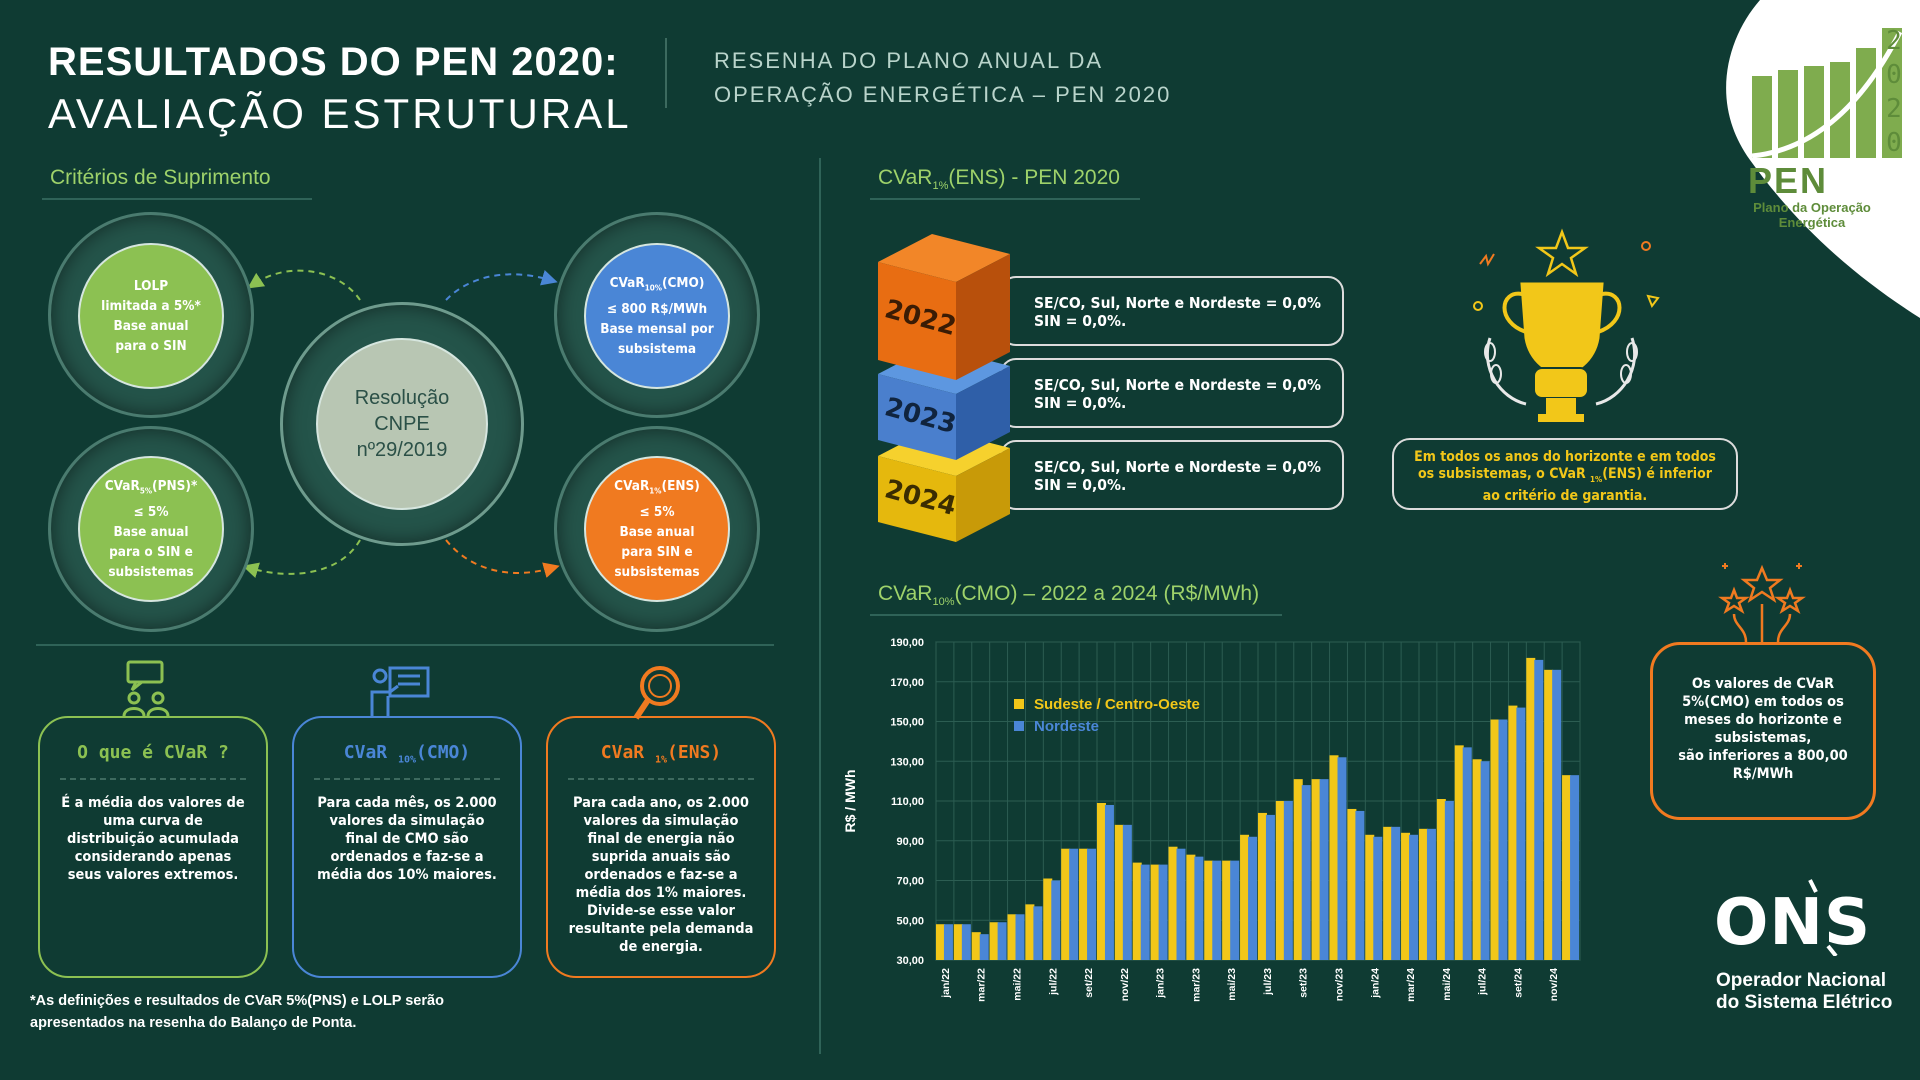 The image size is (1920, 1080). Describe the element at coordinates (850, 801) in the screenshot. I see `y-axis-label: R$ / MWh` at that location.